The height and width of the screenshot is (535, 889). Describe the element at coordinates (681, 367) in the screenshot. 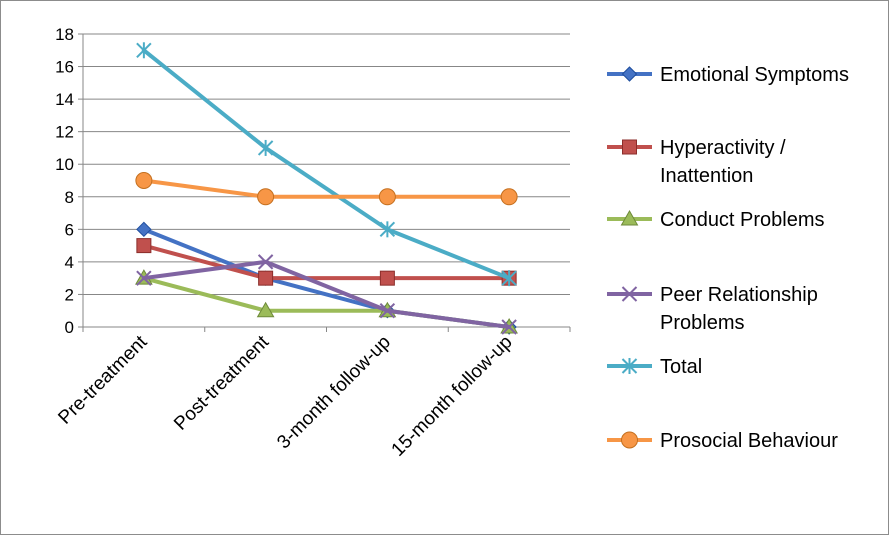

I see `legend-label: Total` at that location.